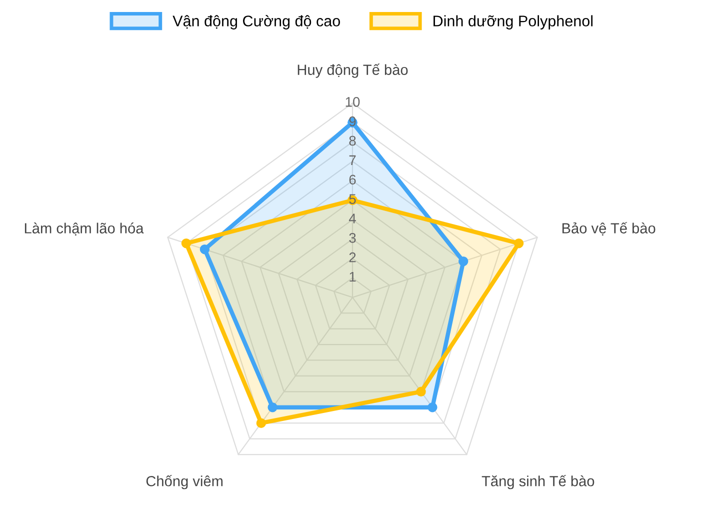  Describe the element at coordinates (184, 482) in the screenshot. I see `spoke-label: Chống viêm` at that location.